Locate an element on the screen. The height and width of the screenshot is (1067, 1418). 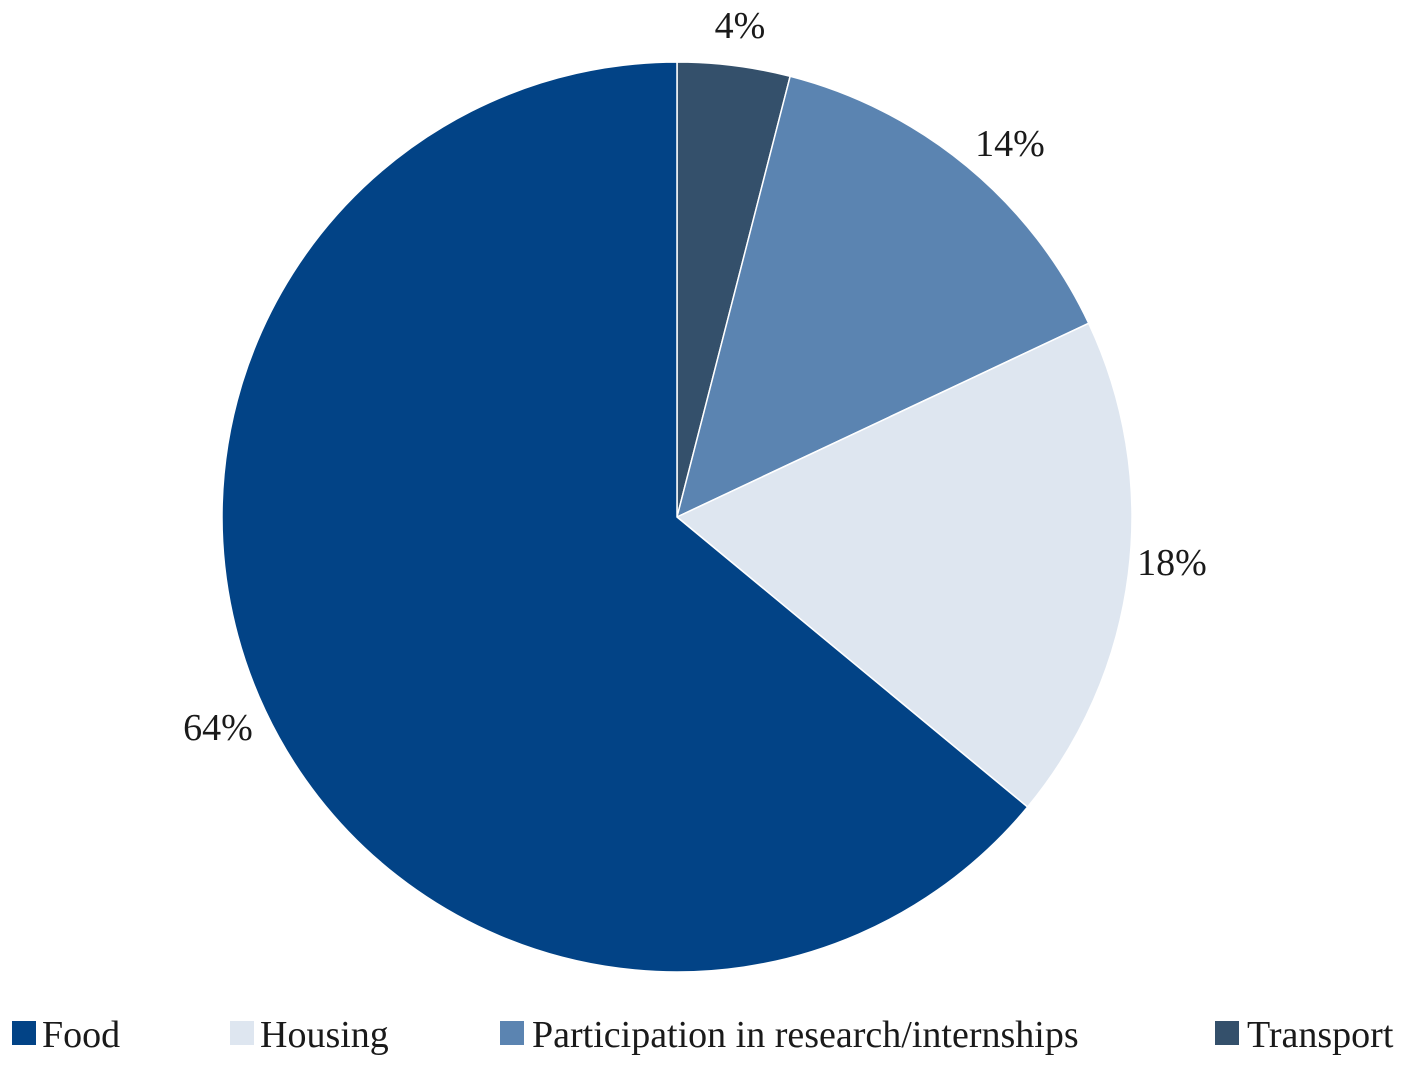
pie-slice-housing is located at coordinates (904, 565).